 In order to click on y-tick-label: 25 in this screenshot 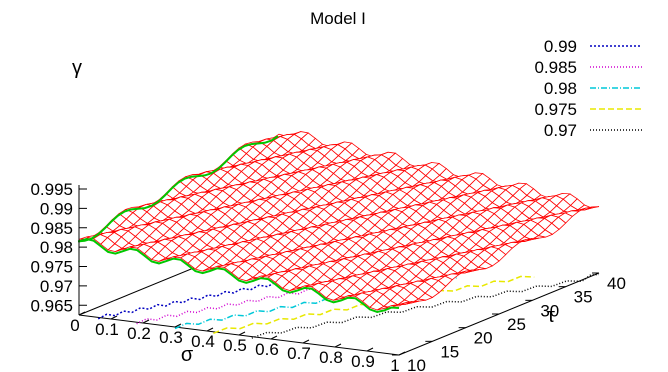, I will do `click(516, 324)`.